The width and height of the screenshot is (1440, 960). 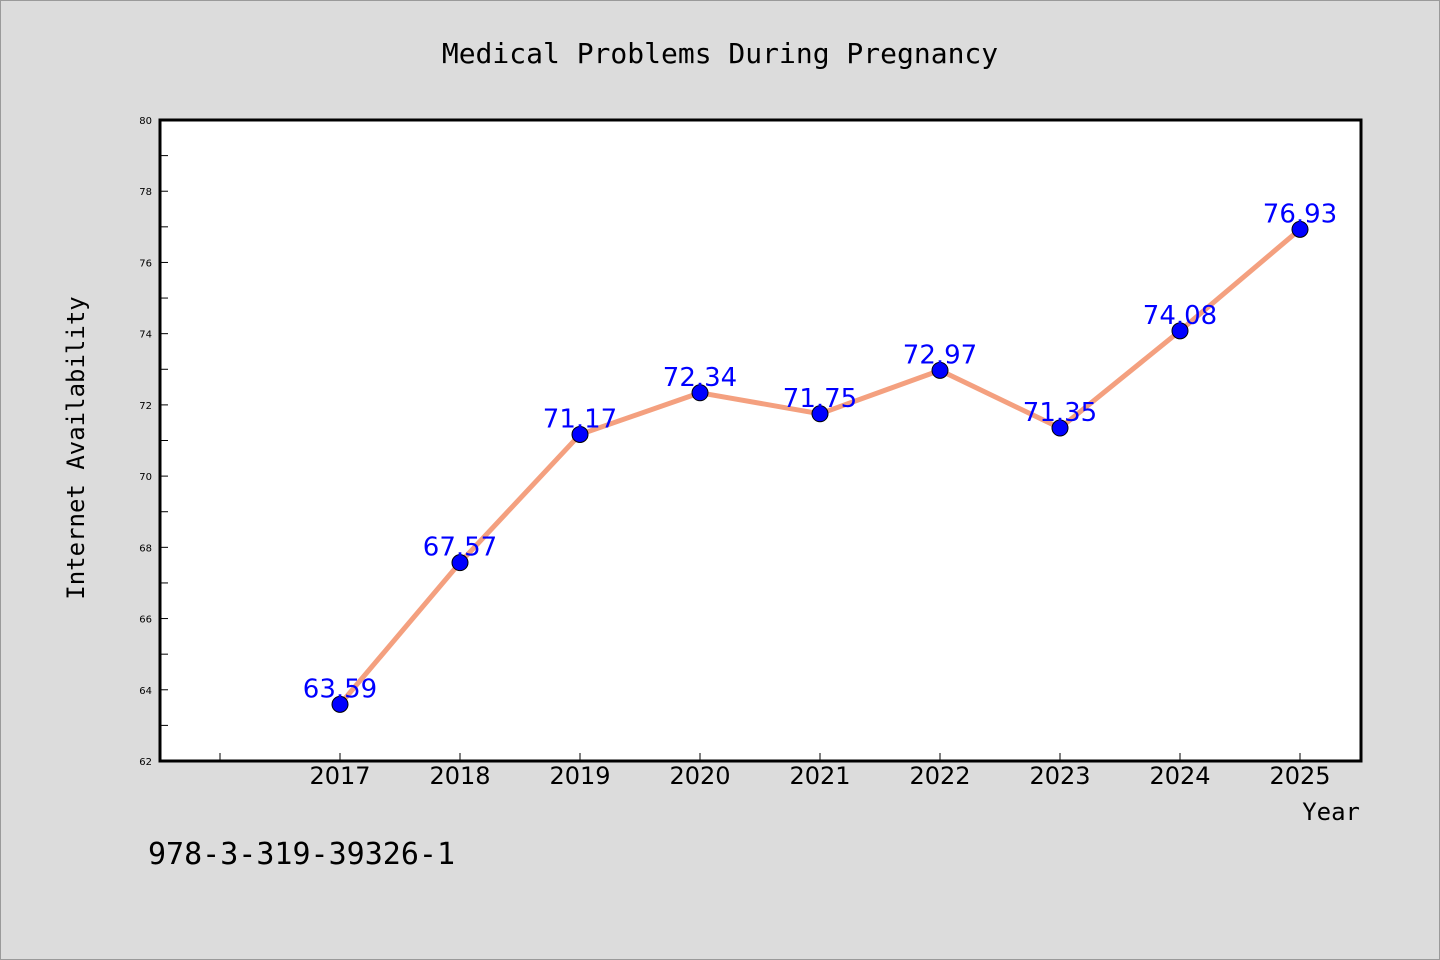 What do you see at coordinates (145, 691) in the screenshot?
I see `y-tick-label: 64` at bounding box center [145, 691].